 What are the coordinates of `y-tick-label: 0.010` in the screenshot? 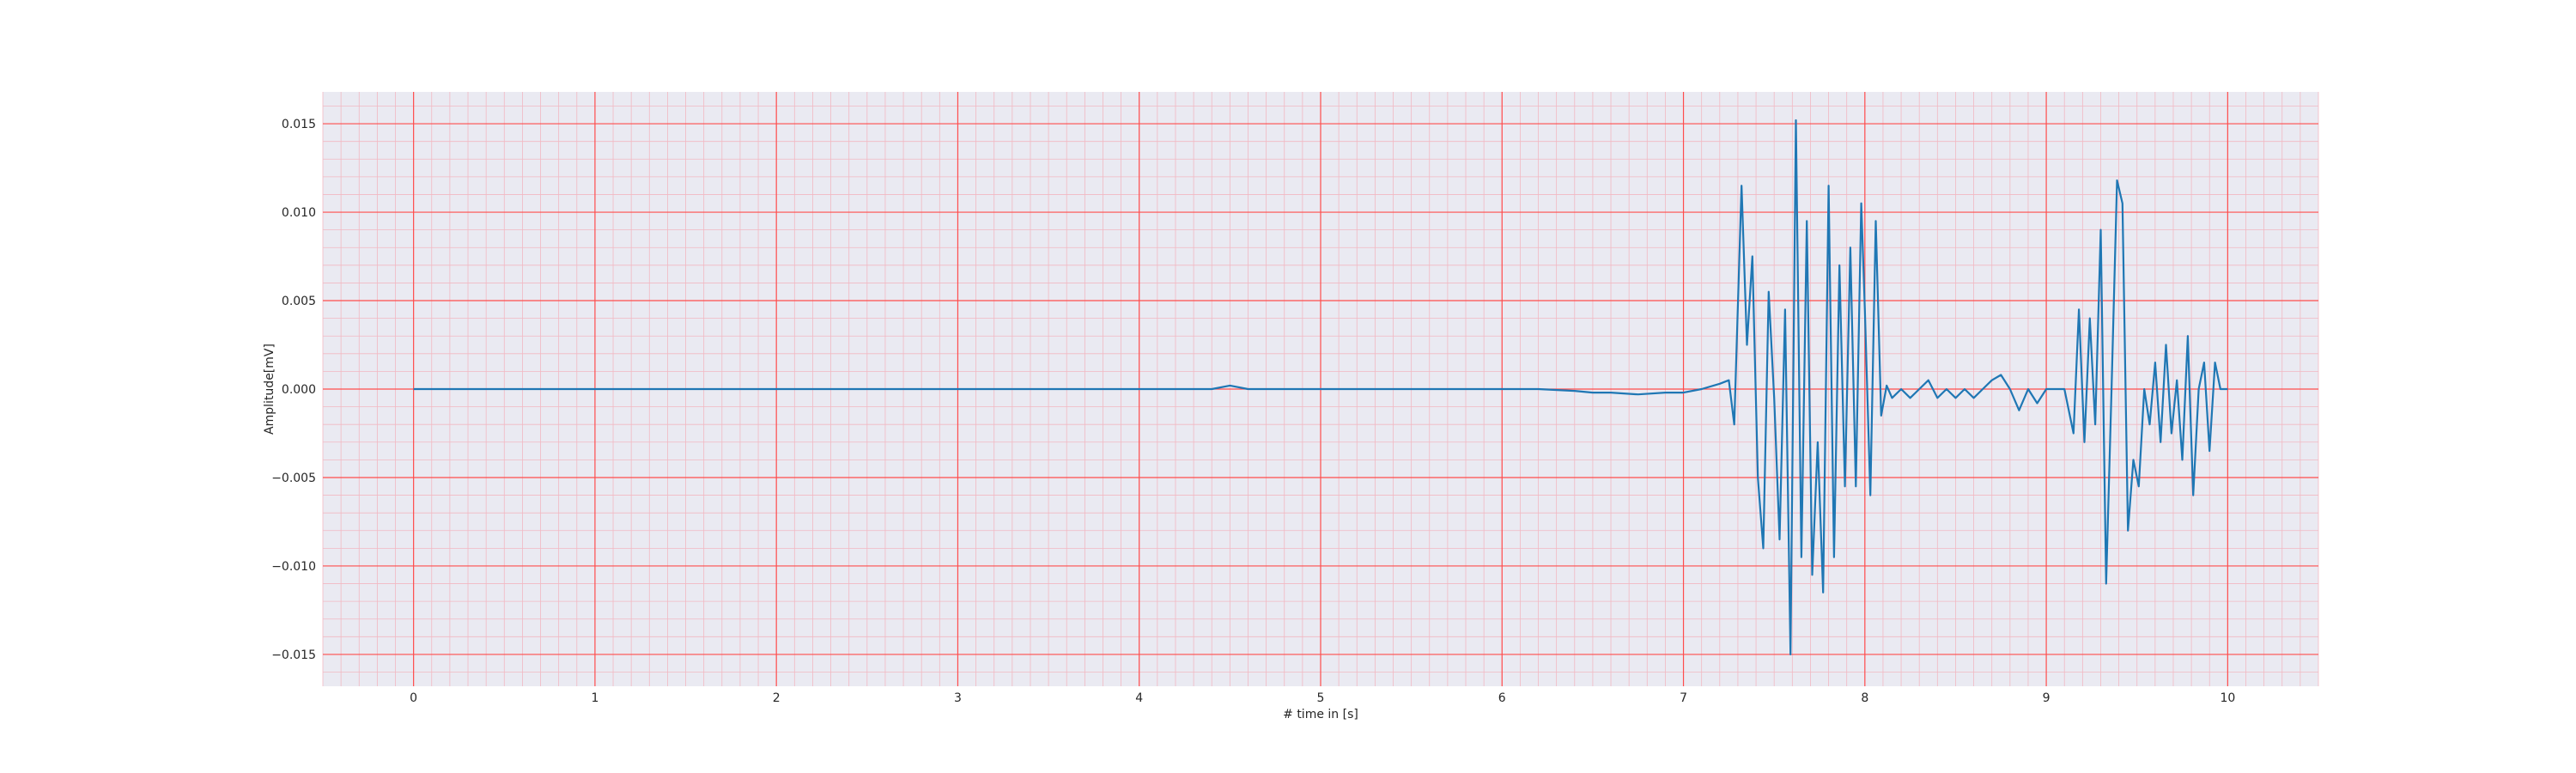 It's located at (299, 213).